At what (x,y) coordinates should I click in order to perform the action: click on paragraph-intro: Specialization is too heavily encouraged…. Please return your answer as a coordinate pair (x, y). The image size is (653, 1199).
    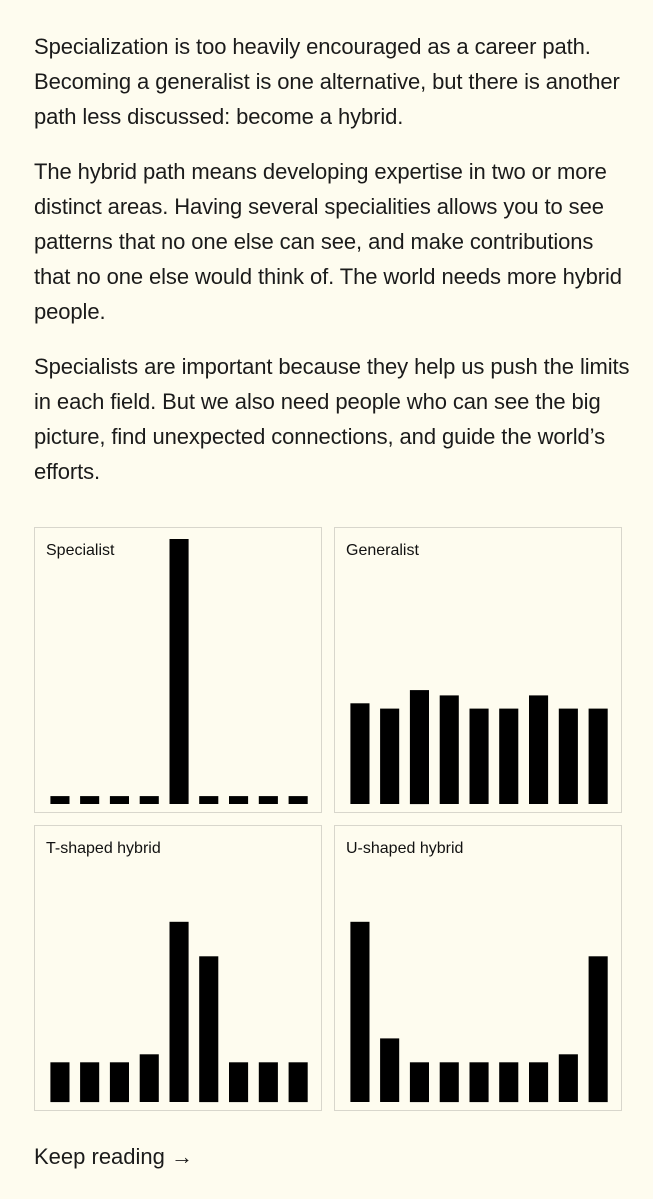
    Looking at the image, I should click on (327, 81).